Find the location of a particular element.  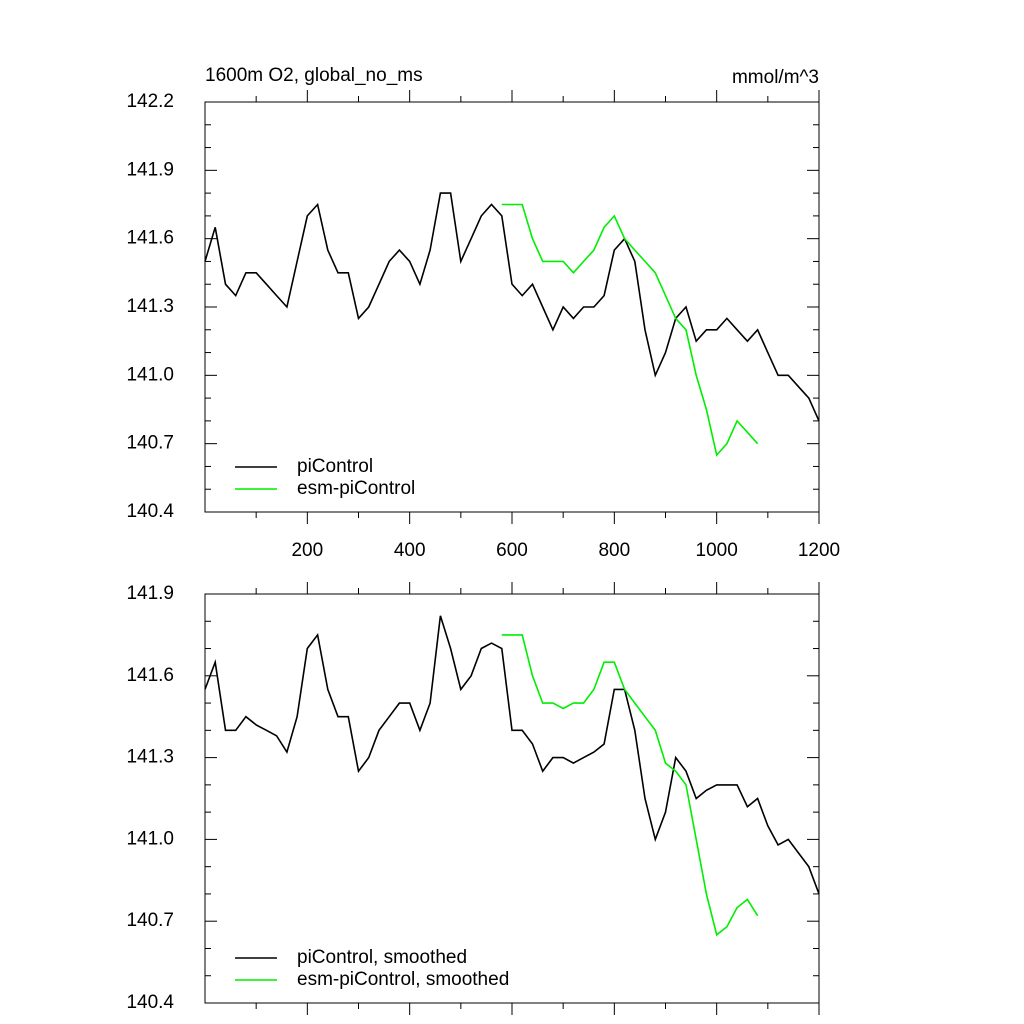

x-tick-label: 1200 is located at coordinates (819, 550).